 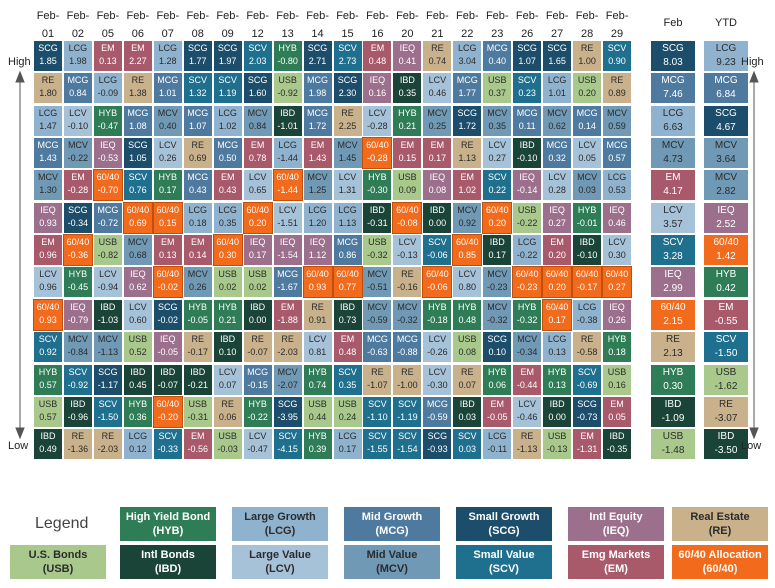 What do you see at coordinates (48, 153) in the screenshot?
I see `heatmap-cell: MCG 1.43` at bounding box center [48, 153].